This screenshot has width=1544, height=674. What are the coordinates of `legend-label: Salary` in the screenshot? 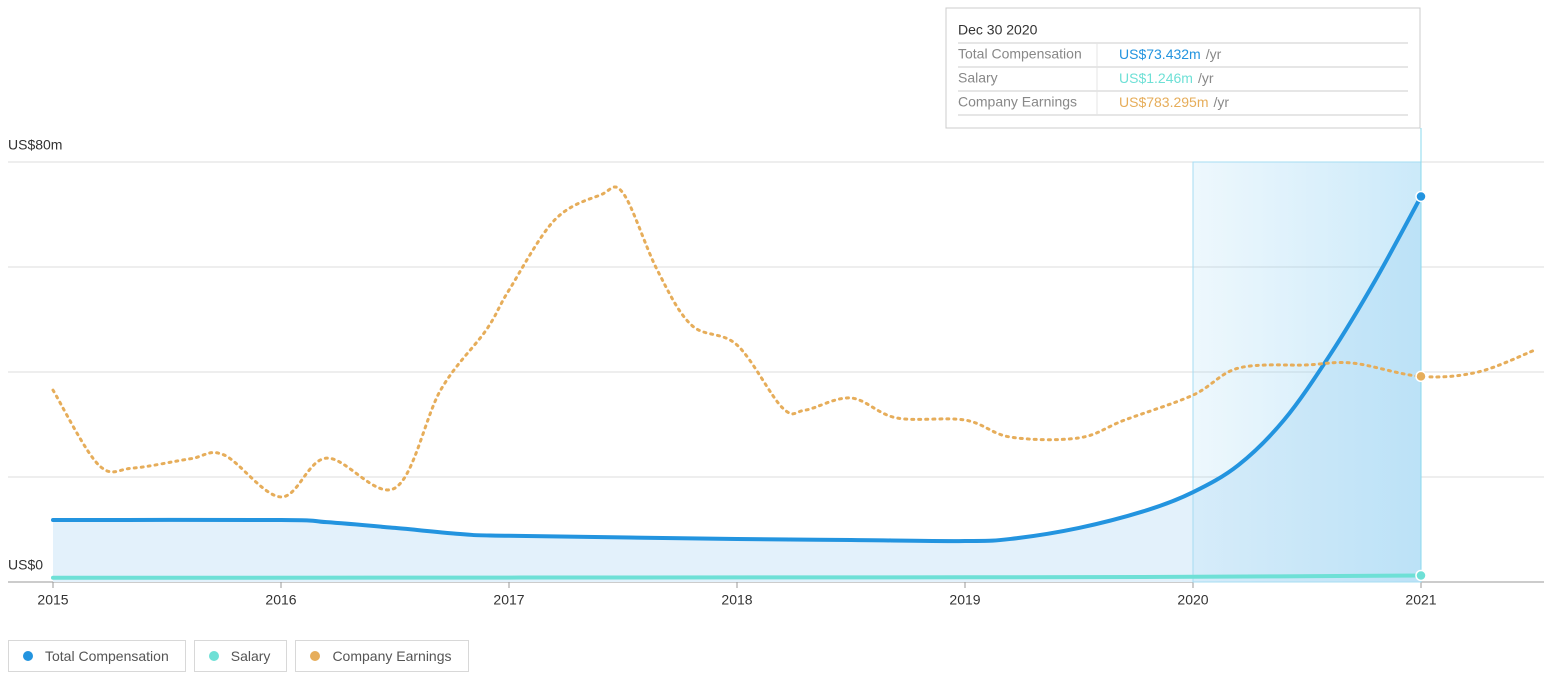 It's located at (250, 656).